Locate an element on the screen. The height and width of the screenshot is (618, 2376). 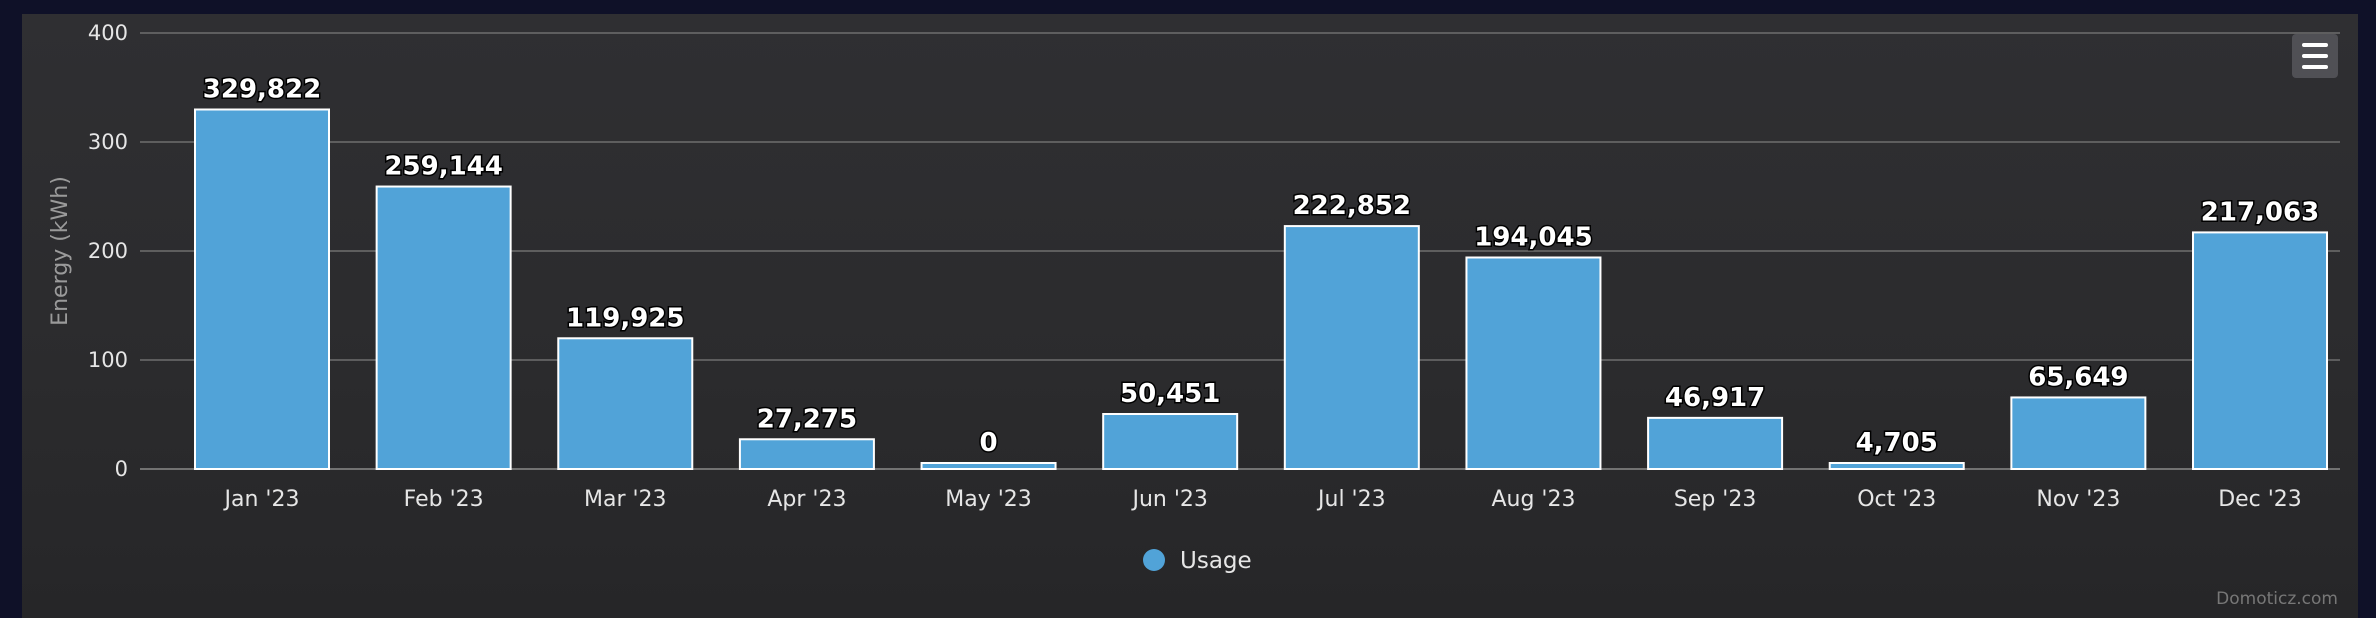
legend: Usage is located at coordinates (1197, 561).